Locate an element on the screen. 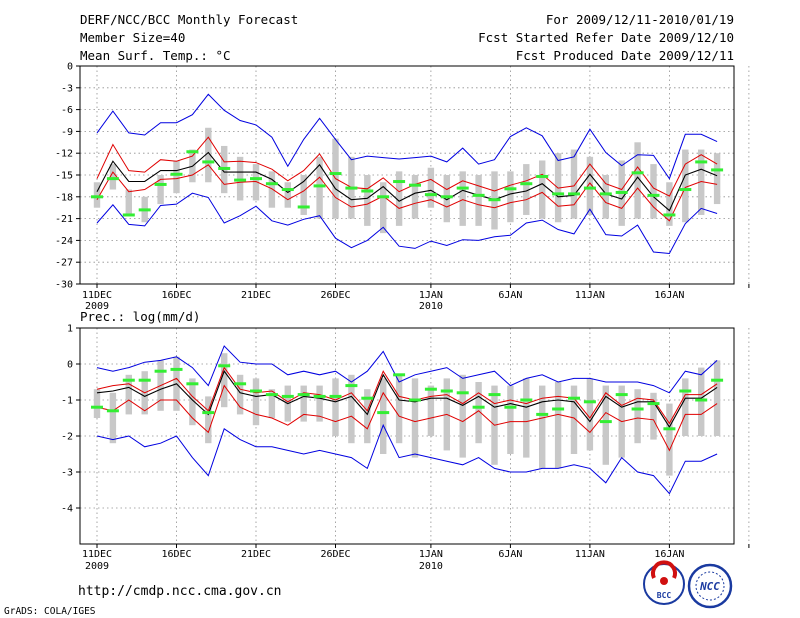 The image size is (800, 618). y-tick-label: -2 is located at coordinates (67, 437).